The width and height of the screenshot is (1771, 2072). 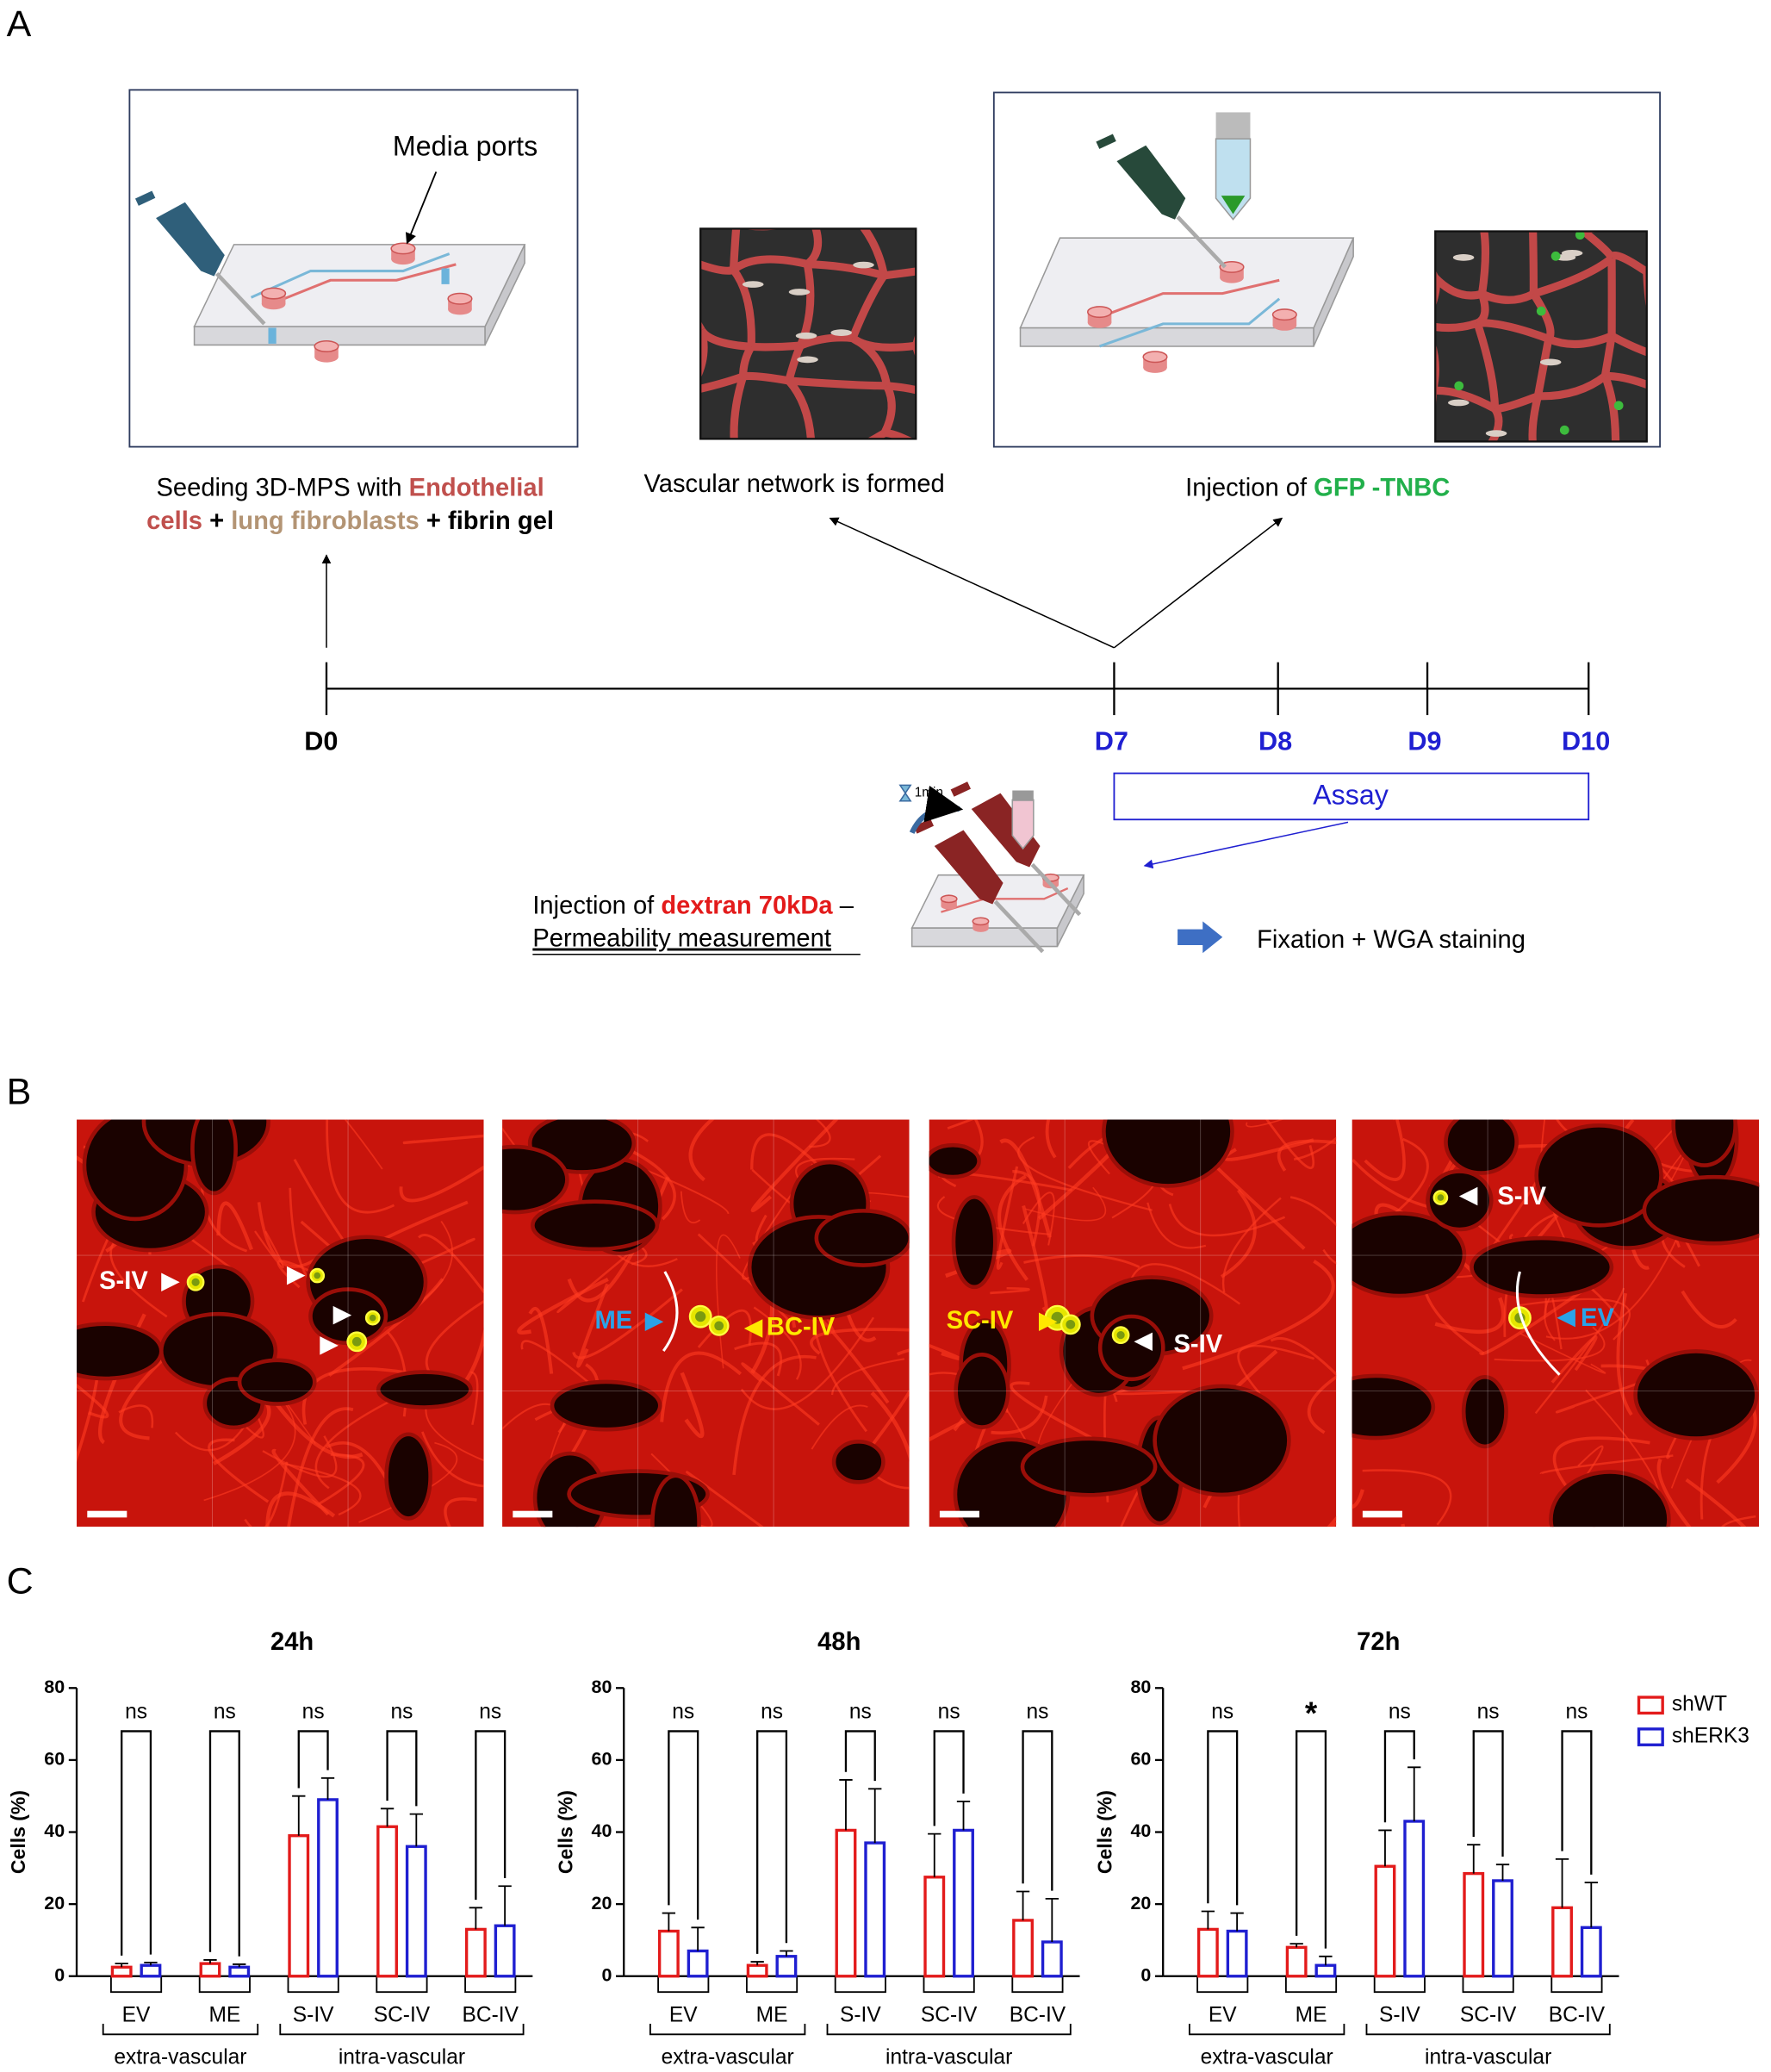 What do you see at coordinates (1351, 797) in the screenshot?
I see `assay-box` at bounding box center [1351, 797].